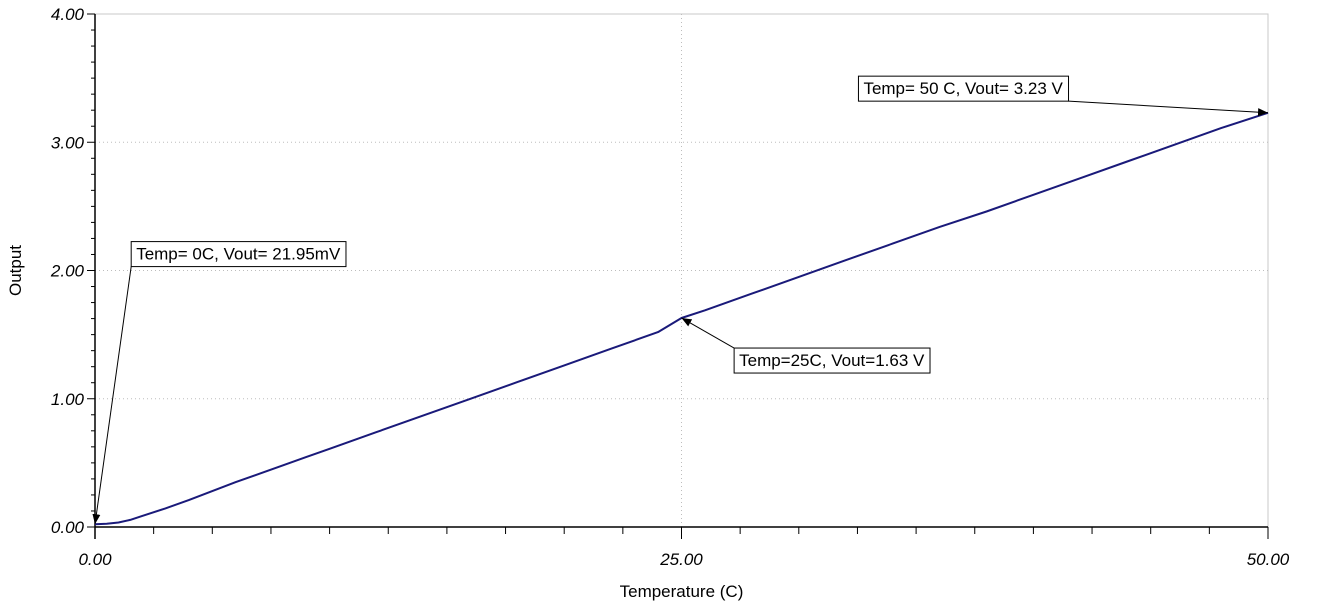  What do you see at coordinates (68, 527) in the screenshot?
I see `y-tick-label: 0.00` at bounding box center [68, 527].